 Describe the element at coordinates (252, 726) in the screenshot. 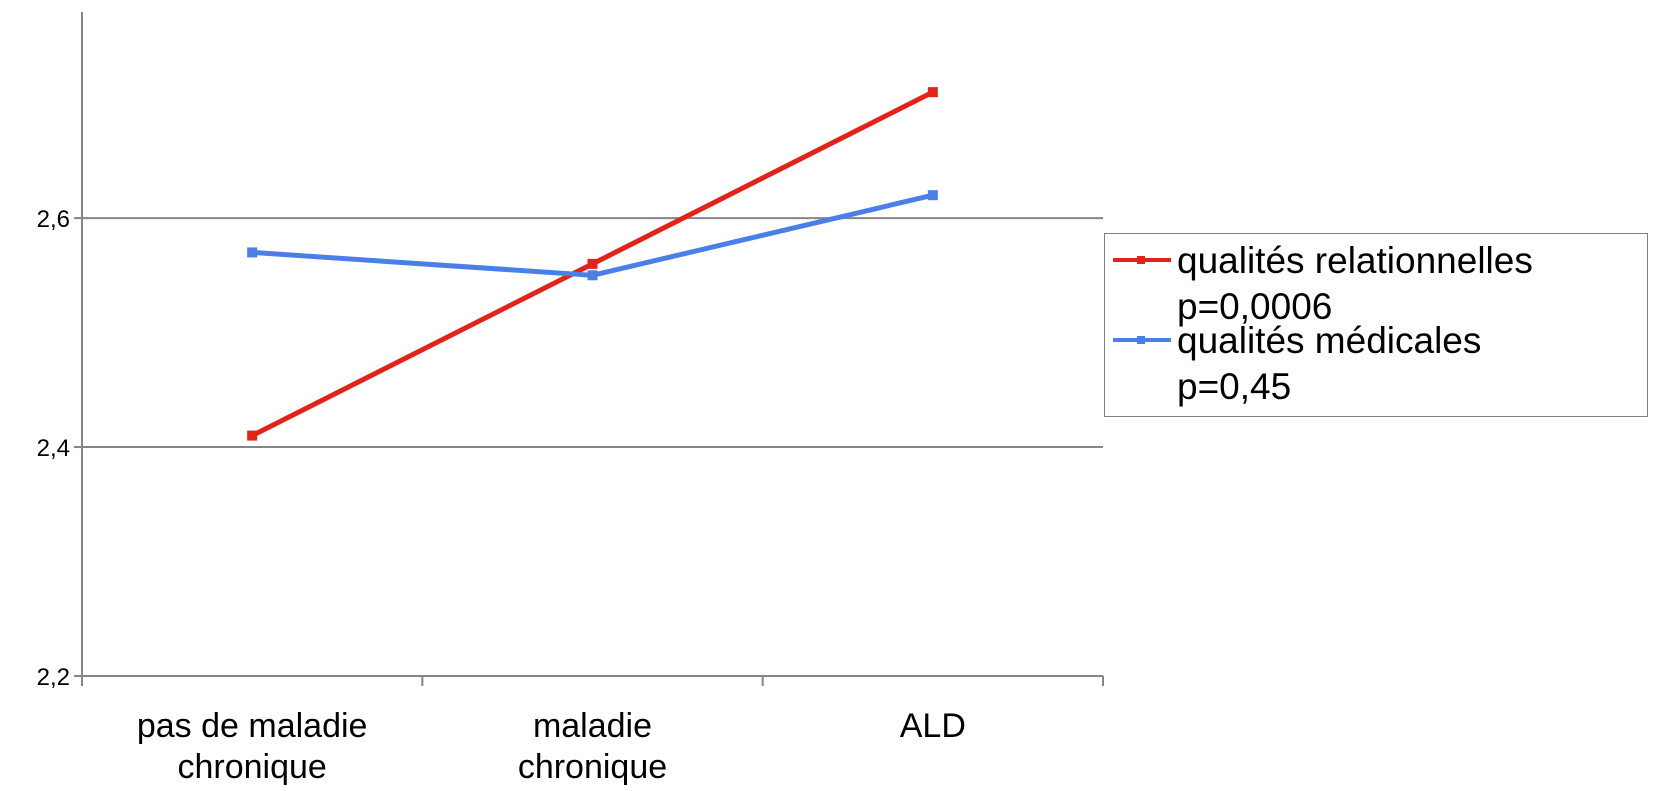

I see `x-tick-label: pas de maladie` at that location.